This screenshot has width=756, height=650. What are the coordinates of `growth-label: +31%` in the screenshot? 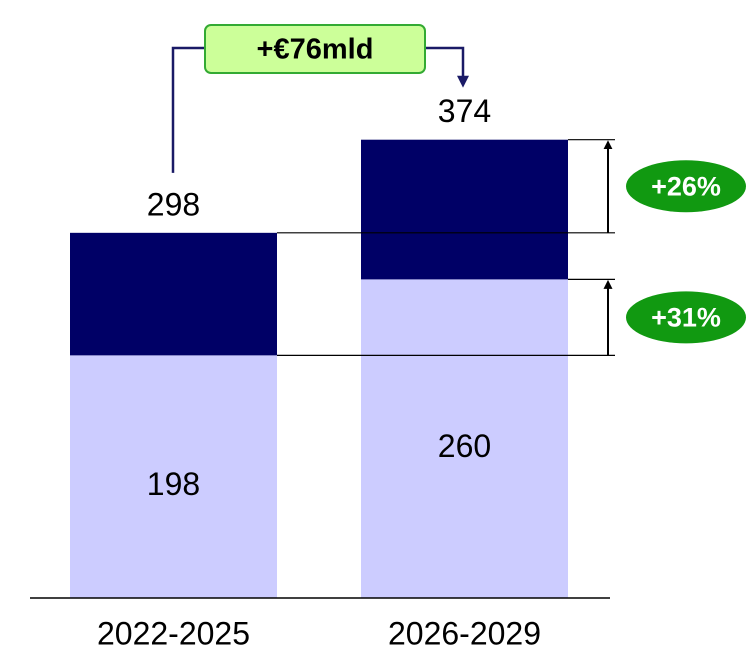 It's located at (686, 318).